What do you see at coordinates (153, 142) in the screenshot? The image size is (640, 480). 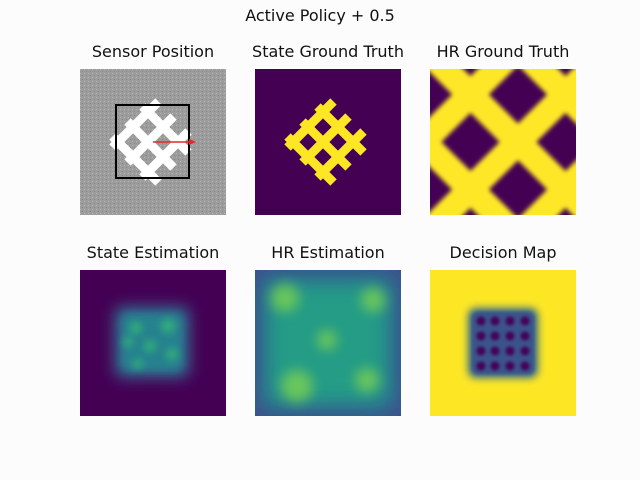 I see `sensor-position-image` at bounding box center [153, 142].